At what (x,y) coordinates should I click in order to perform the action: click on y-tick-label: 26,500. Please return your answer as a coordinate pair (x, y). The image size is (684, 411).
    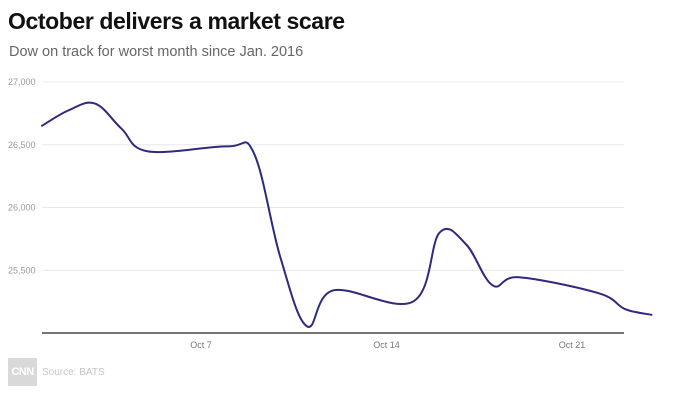
    Looking at the image, I should click on (22, 145).